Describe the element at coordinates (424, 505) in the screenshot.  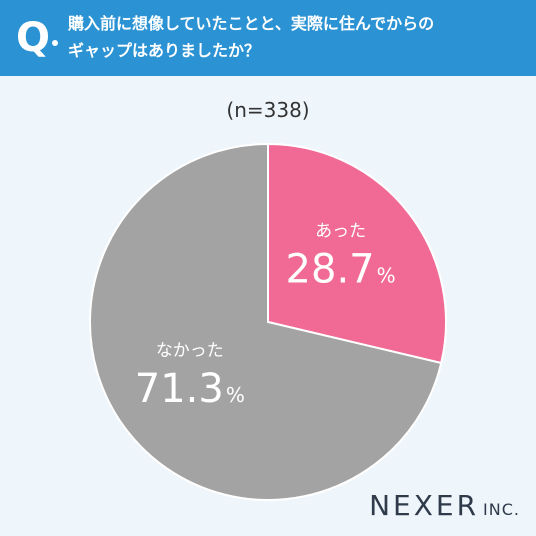
I see `logo-main-text: NEXER` at that location.